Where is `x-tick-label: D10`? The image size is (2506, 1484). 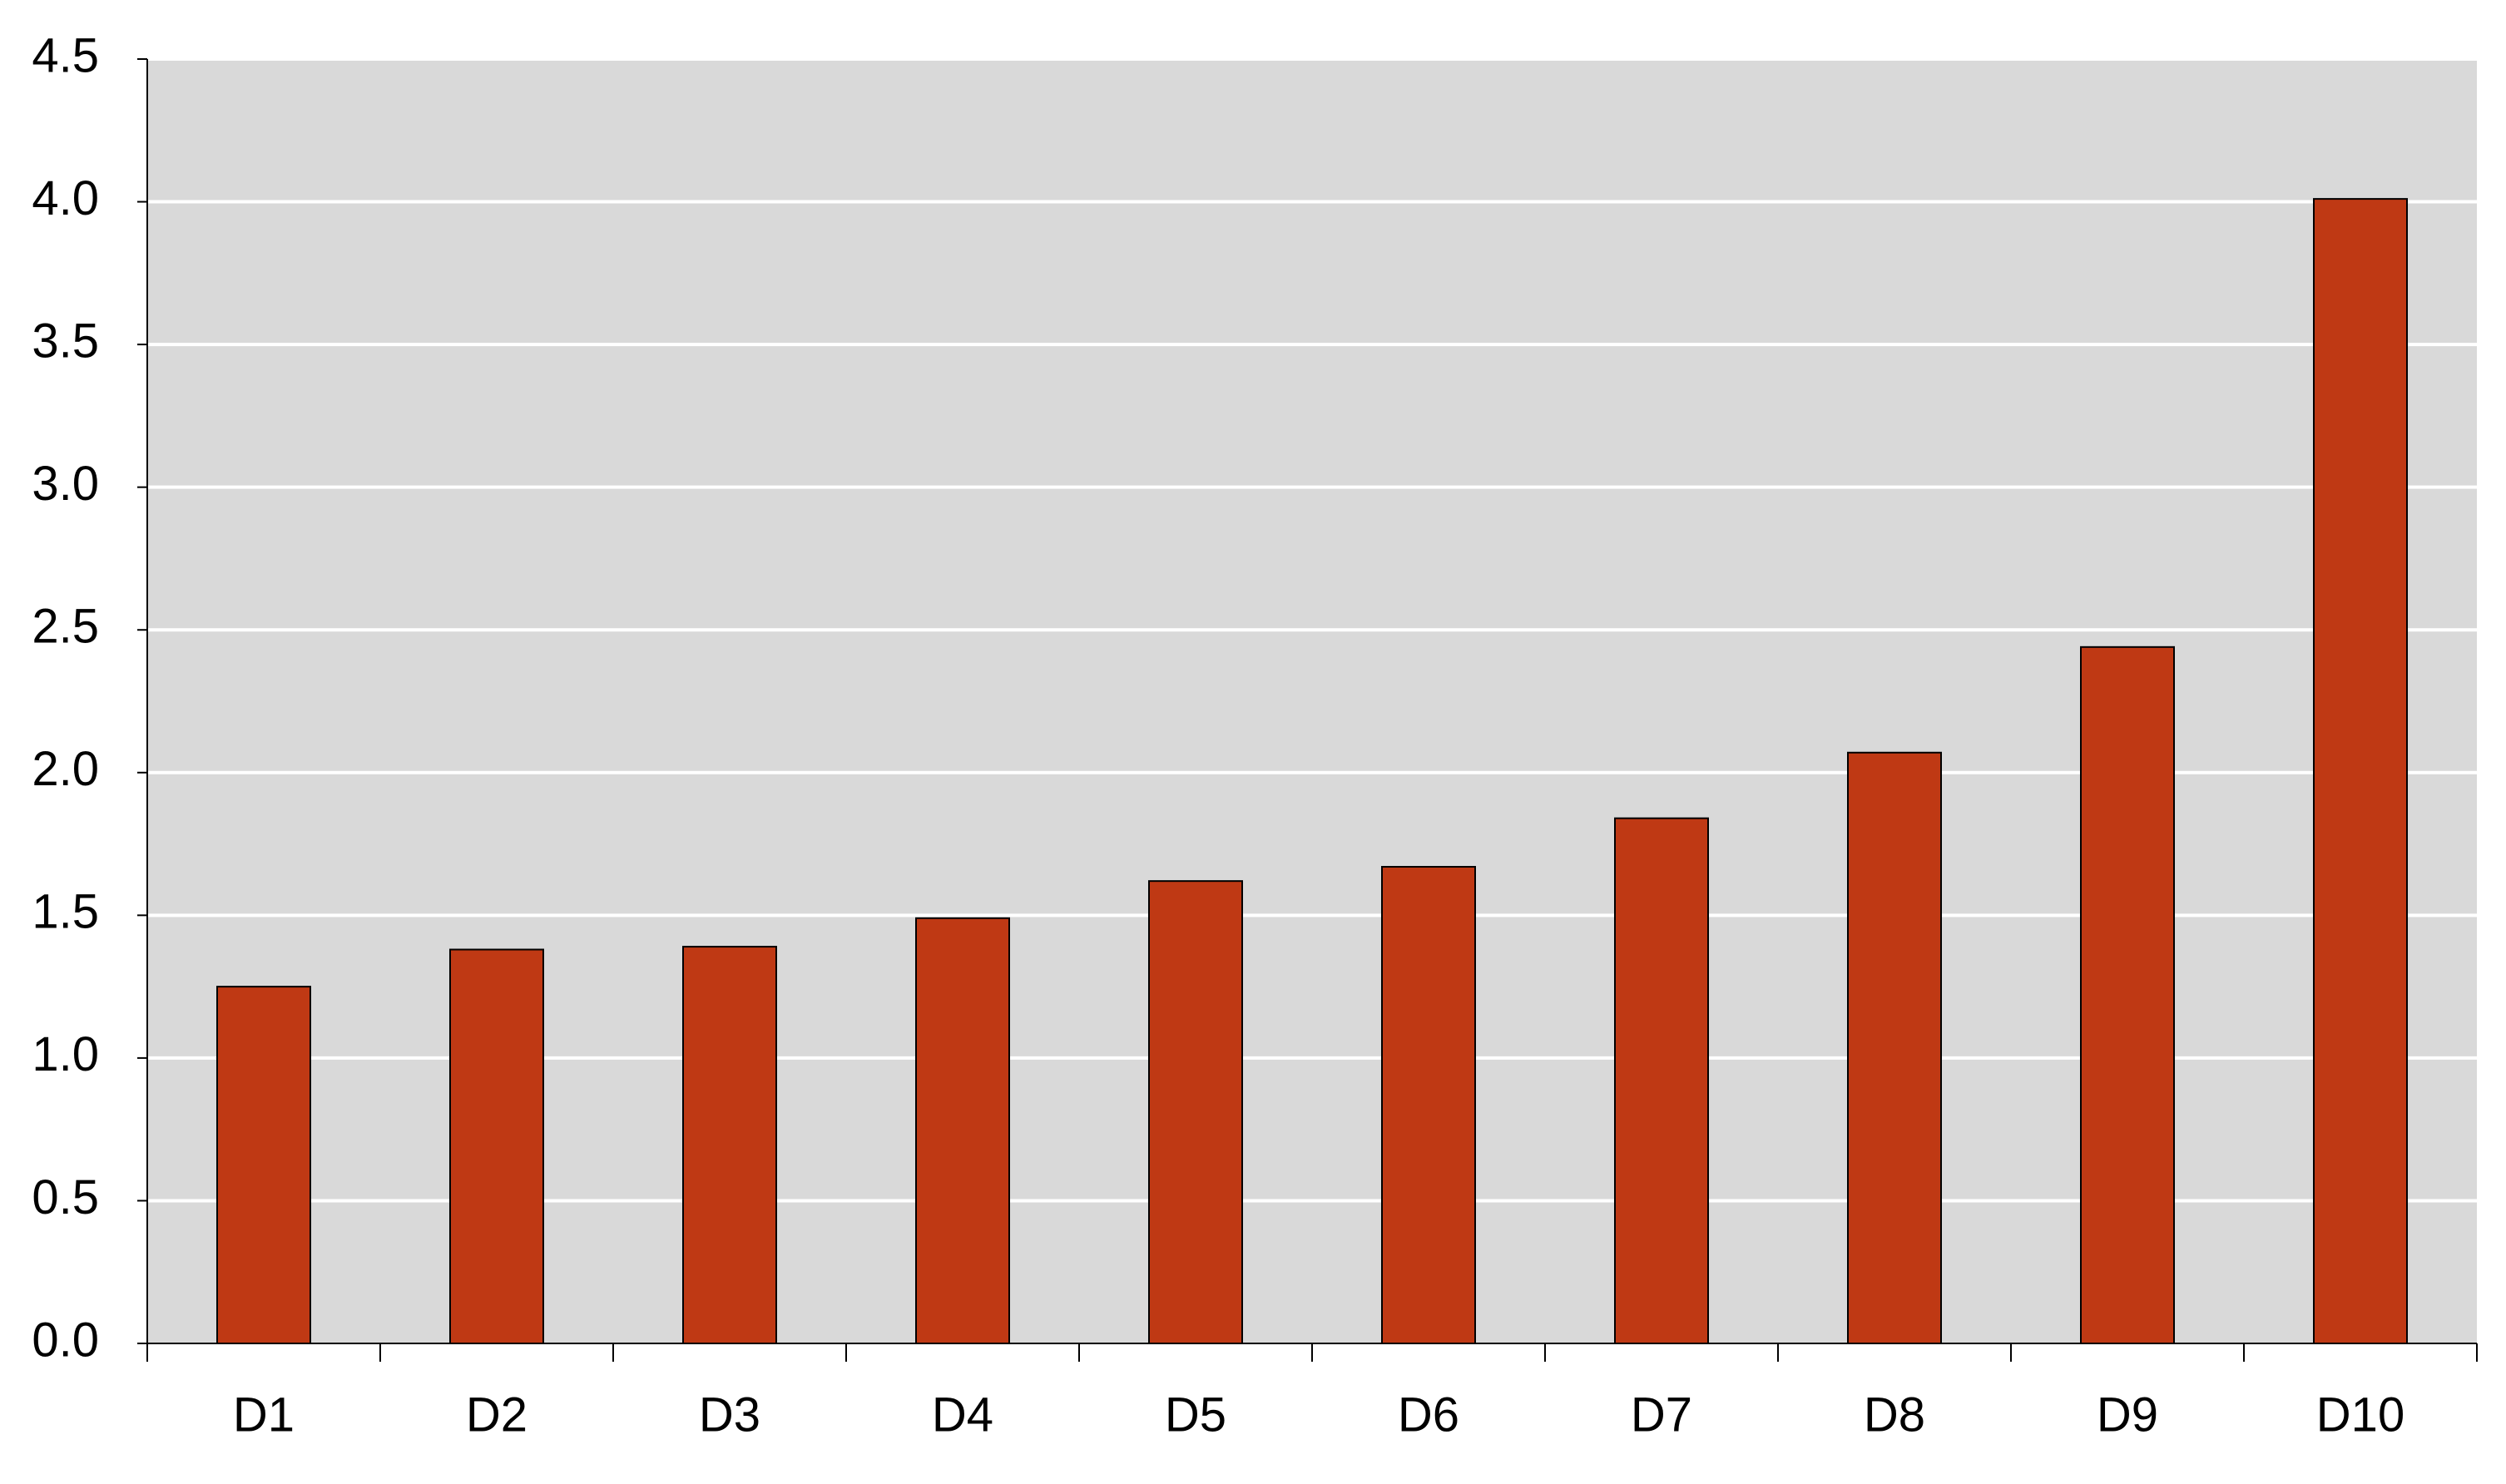 x-tick-label: D10 is located at coordinates (2360, 1415).